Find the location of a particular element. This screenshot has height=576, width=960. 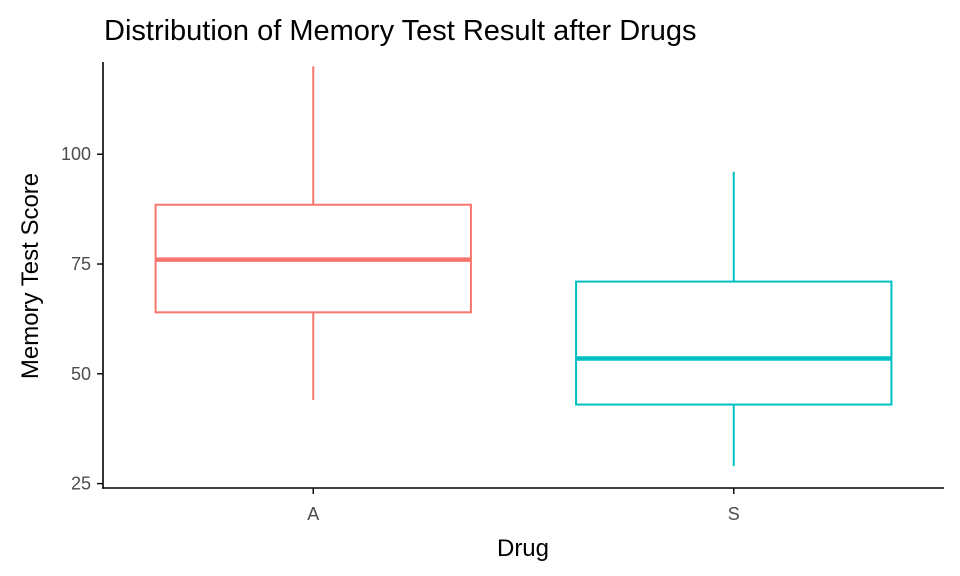

x-tick-label: A is located at coordinates (313, 514).